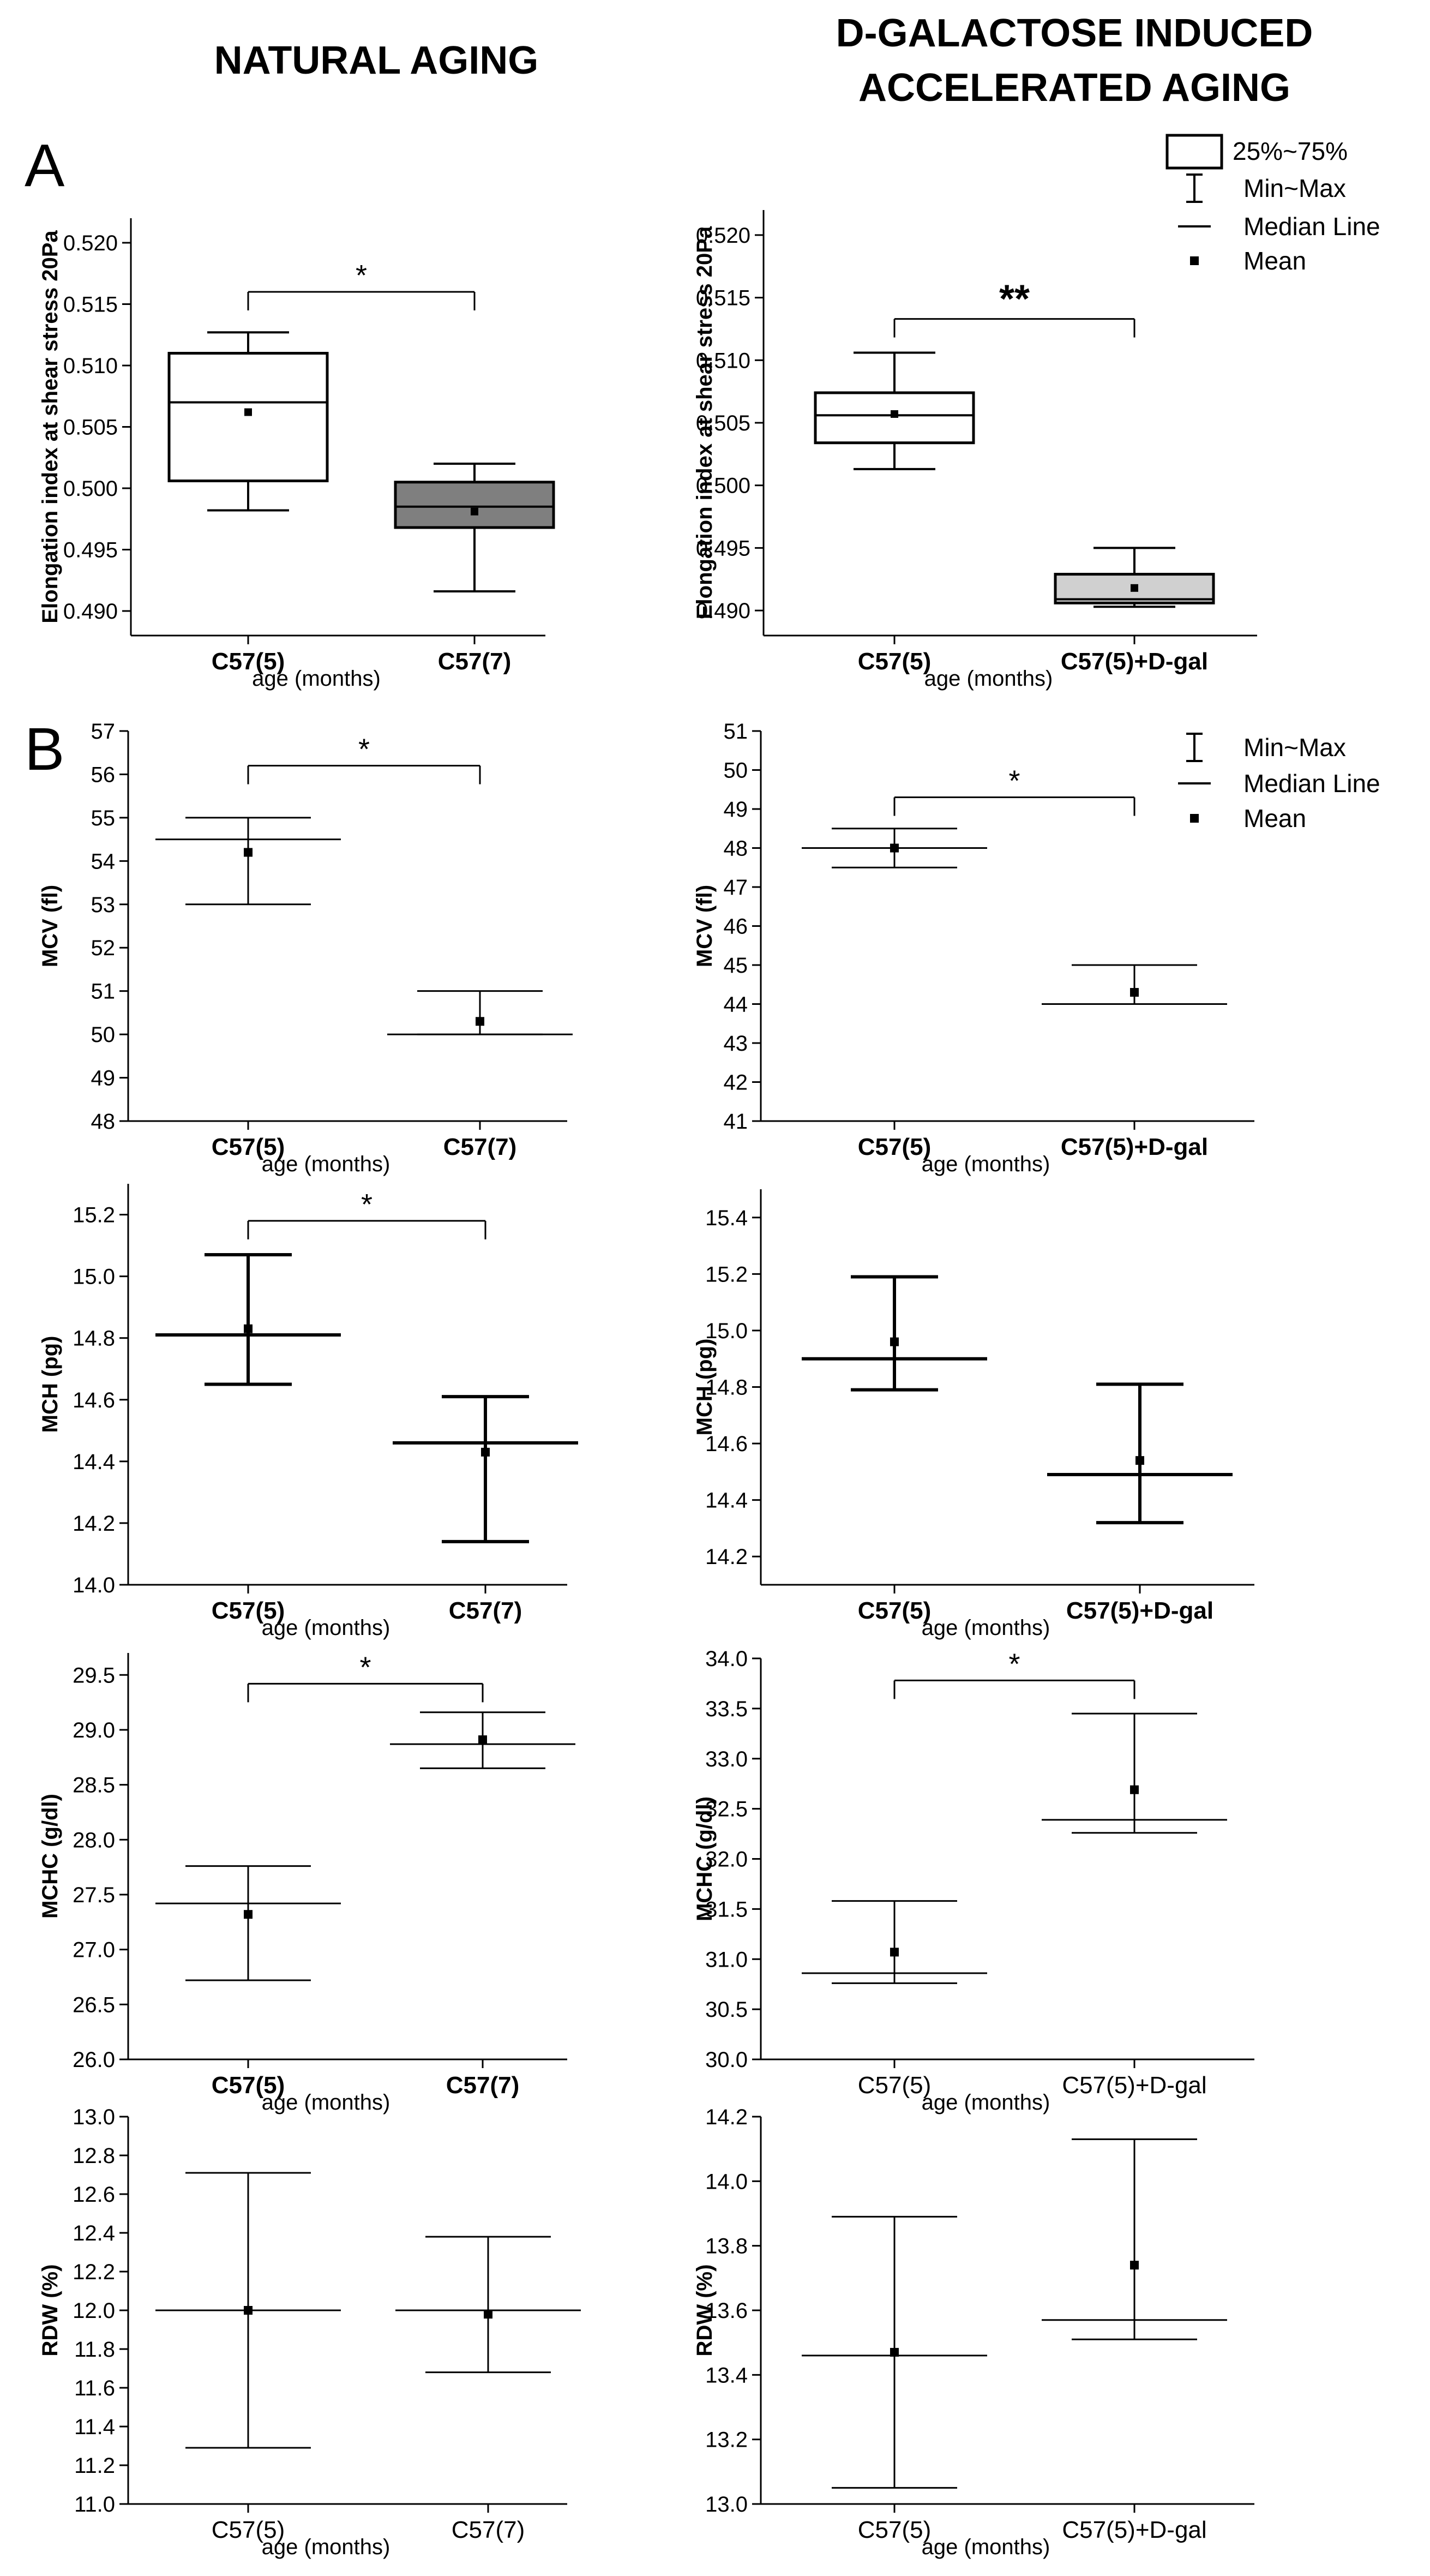 The height and width of the screenshot is (2576, 1430). What do you see at coordinates (103, 732) in the screenshot?
I see `y-tick-label: 57` at bounding box center [103, 732].